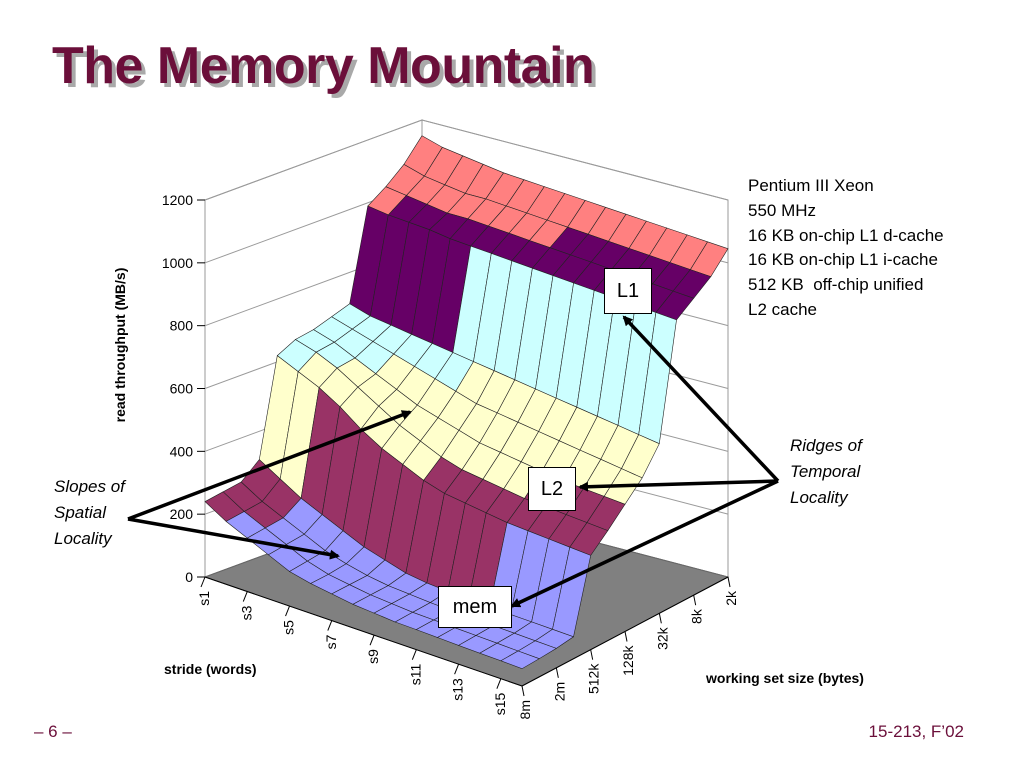 This screenshot has height=768, width=1024. I want to click on info-line: 16 KB on-chip L1 i-cache, so click(843, 260).